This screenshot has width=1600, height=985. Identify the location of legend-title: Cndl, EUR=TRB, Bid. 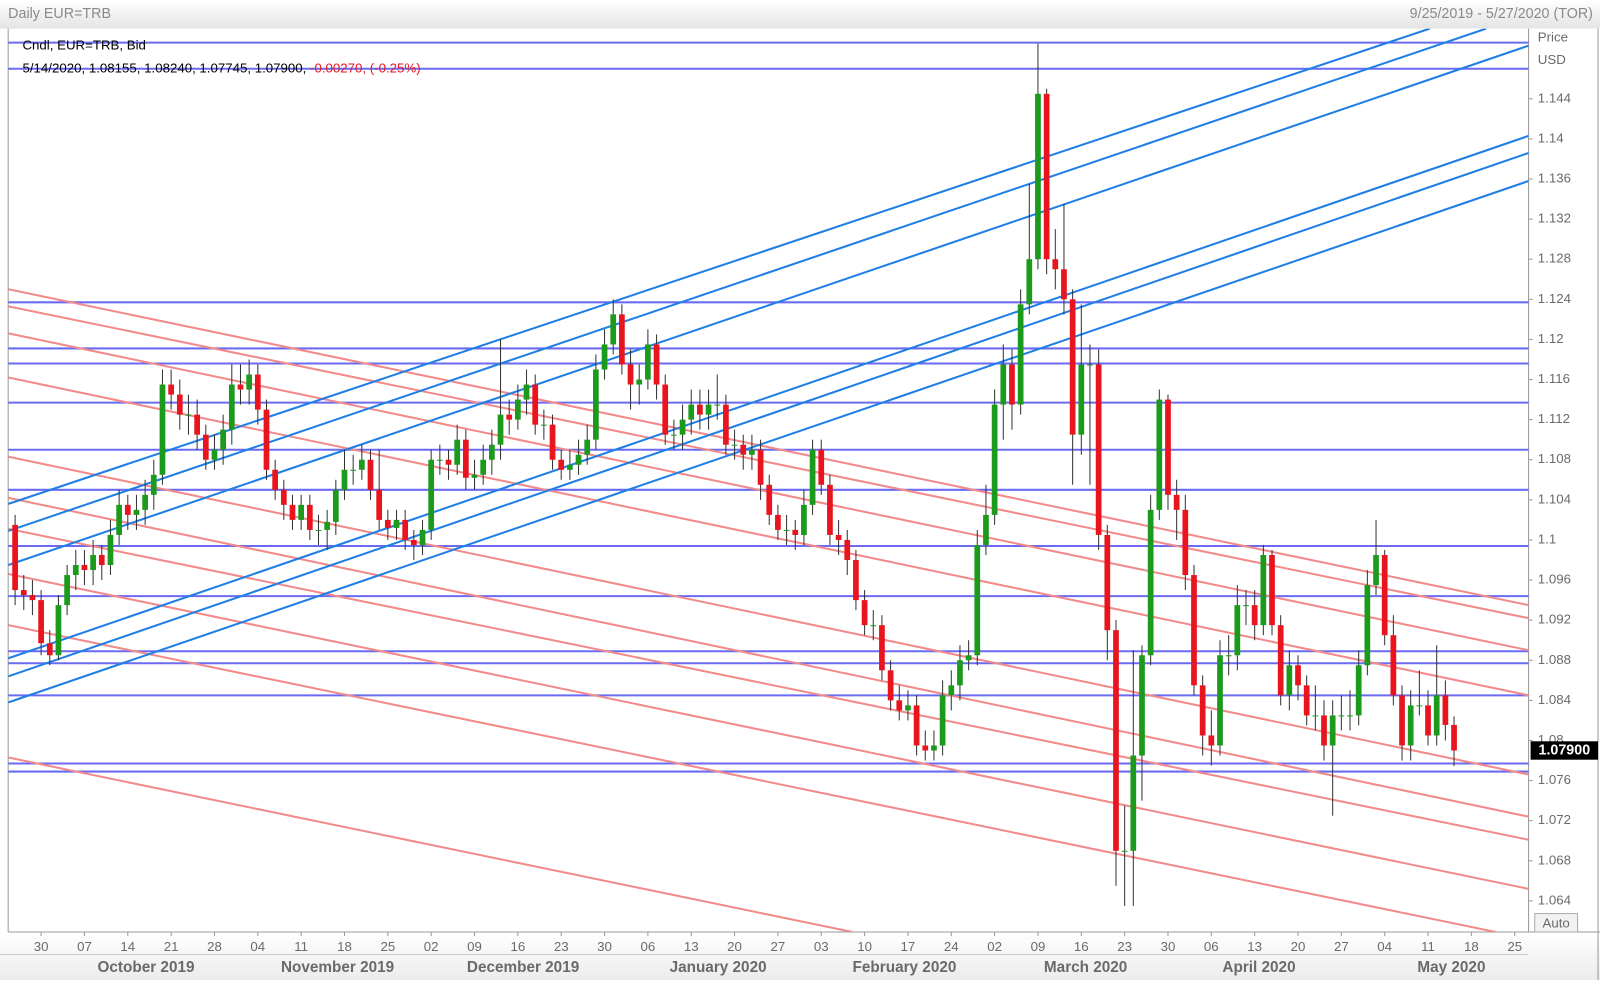
(83, 44).